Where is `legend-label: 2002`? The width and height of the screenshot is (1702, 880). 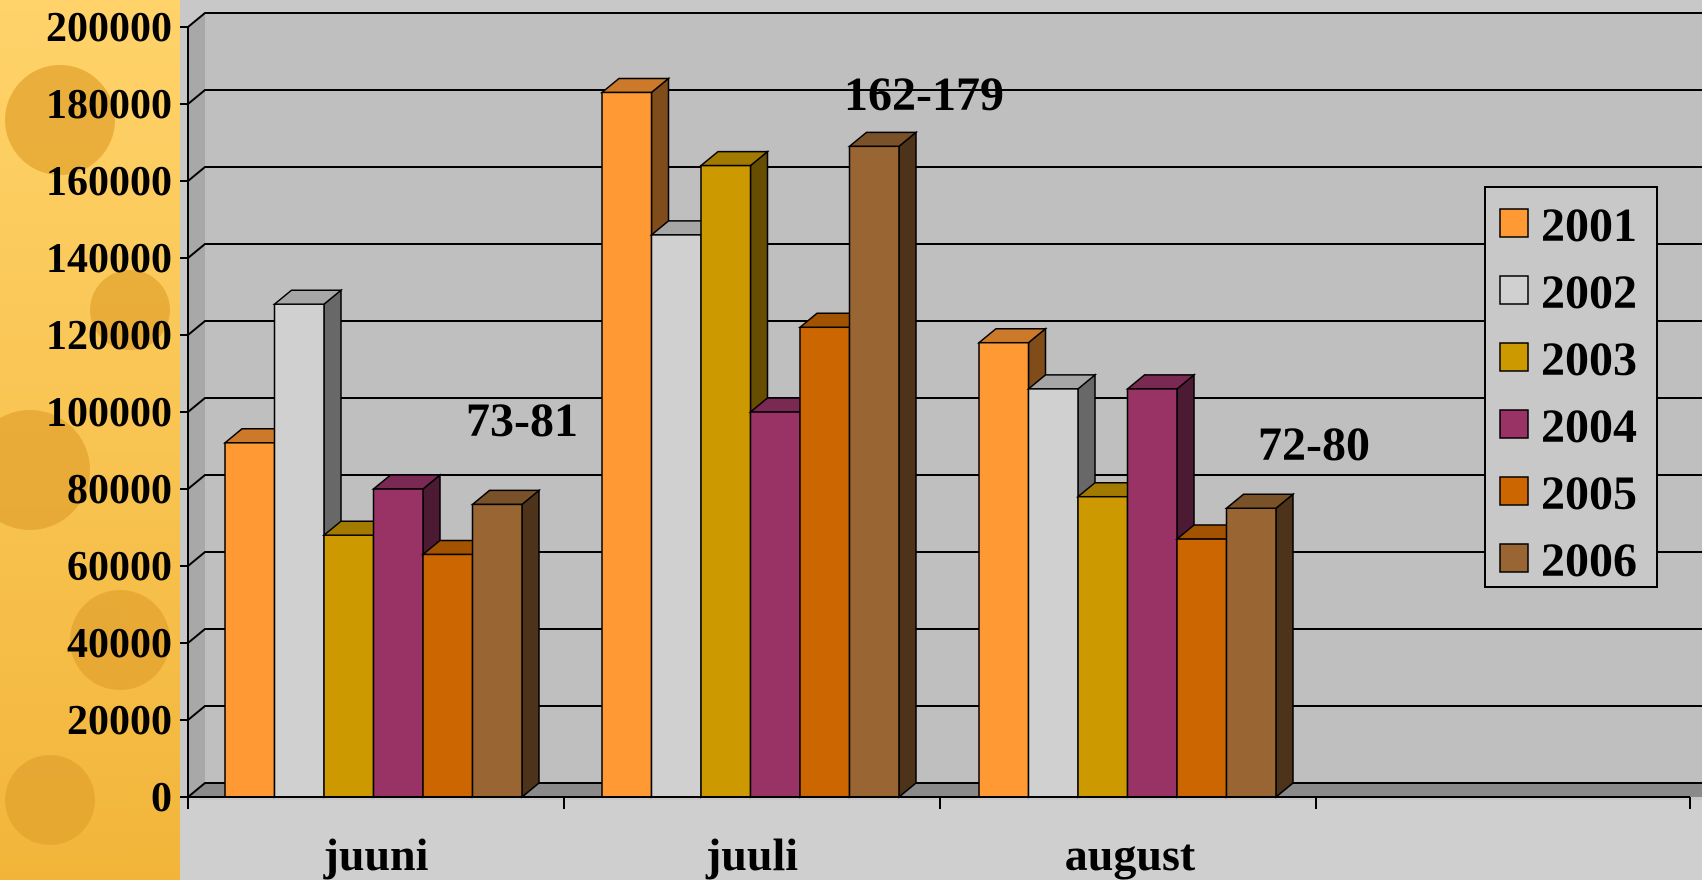 legend-label: 2002 is located at coordinates (1589, 292).